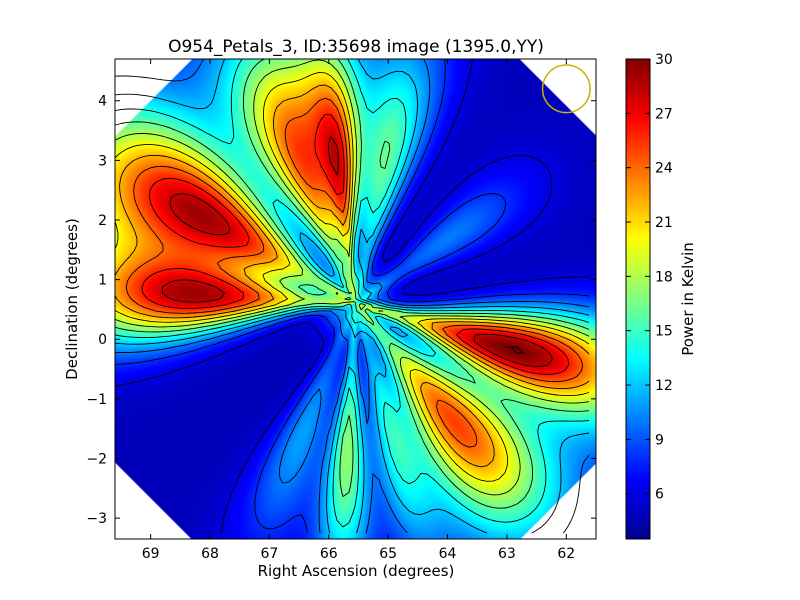 The image size is (800, 600). I want to click on colorbar-tick-label: 18, so click(664, 277).